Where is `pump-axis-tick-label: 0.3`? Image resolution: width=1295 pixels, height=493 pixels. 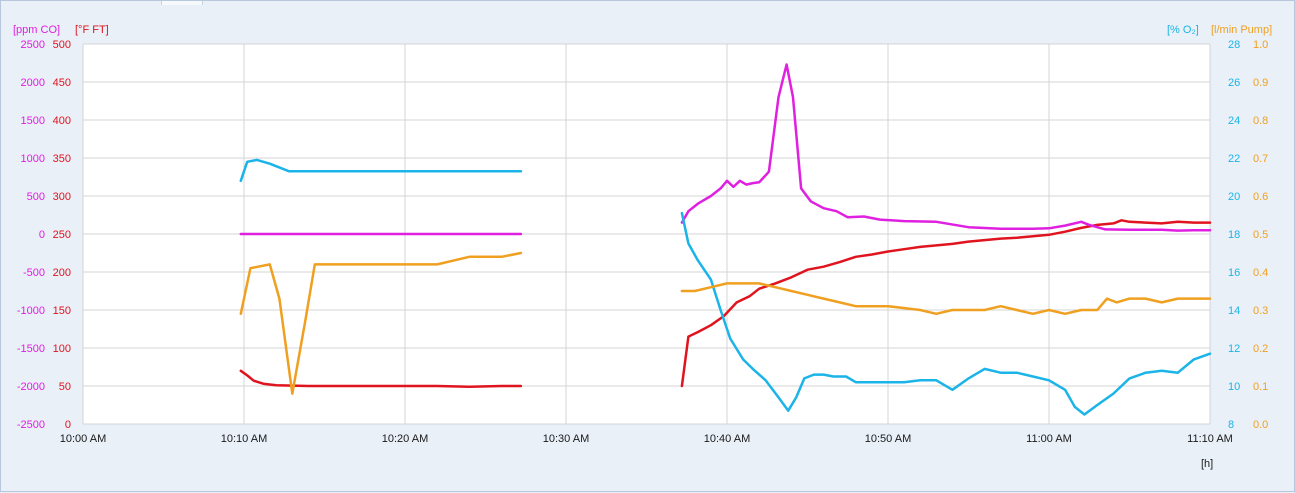 pump-axis-tick-label: 0.3 is located at coordinates (1260, 311).